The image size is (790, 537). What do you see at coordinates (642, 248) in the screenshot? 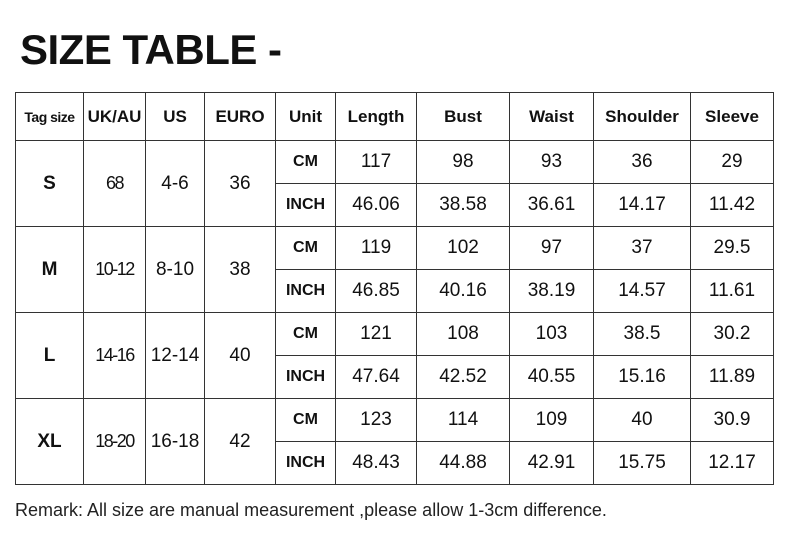
I see `measurement-cell: 37` at bounding box center [642, 248].